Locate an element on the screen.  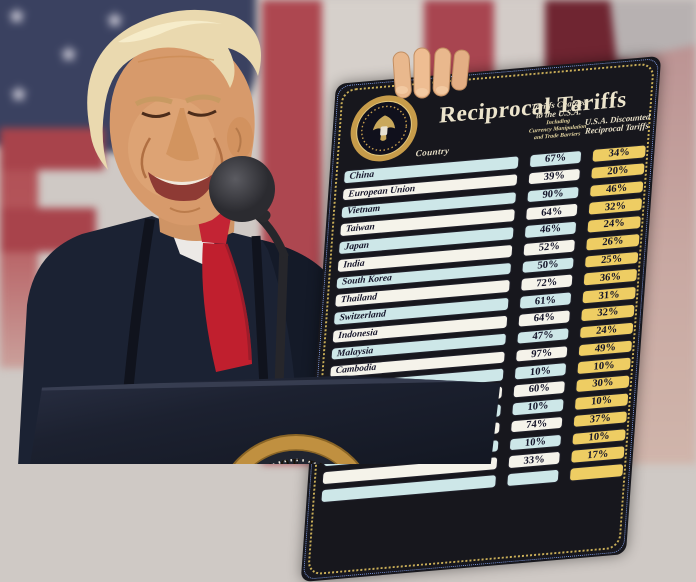
discounted-value-cell: 37% is located at coordinates (600, 419).